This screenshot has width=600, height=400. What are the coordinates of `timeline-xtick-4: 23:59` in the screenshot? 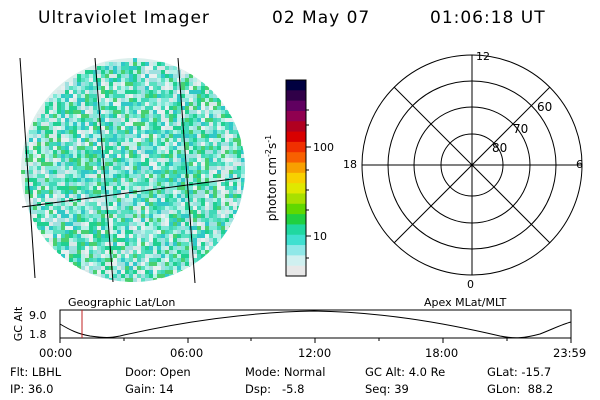 It's located at (569, 353).